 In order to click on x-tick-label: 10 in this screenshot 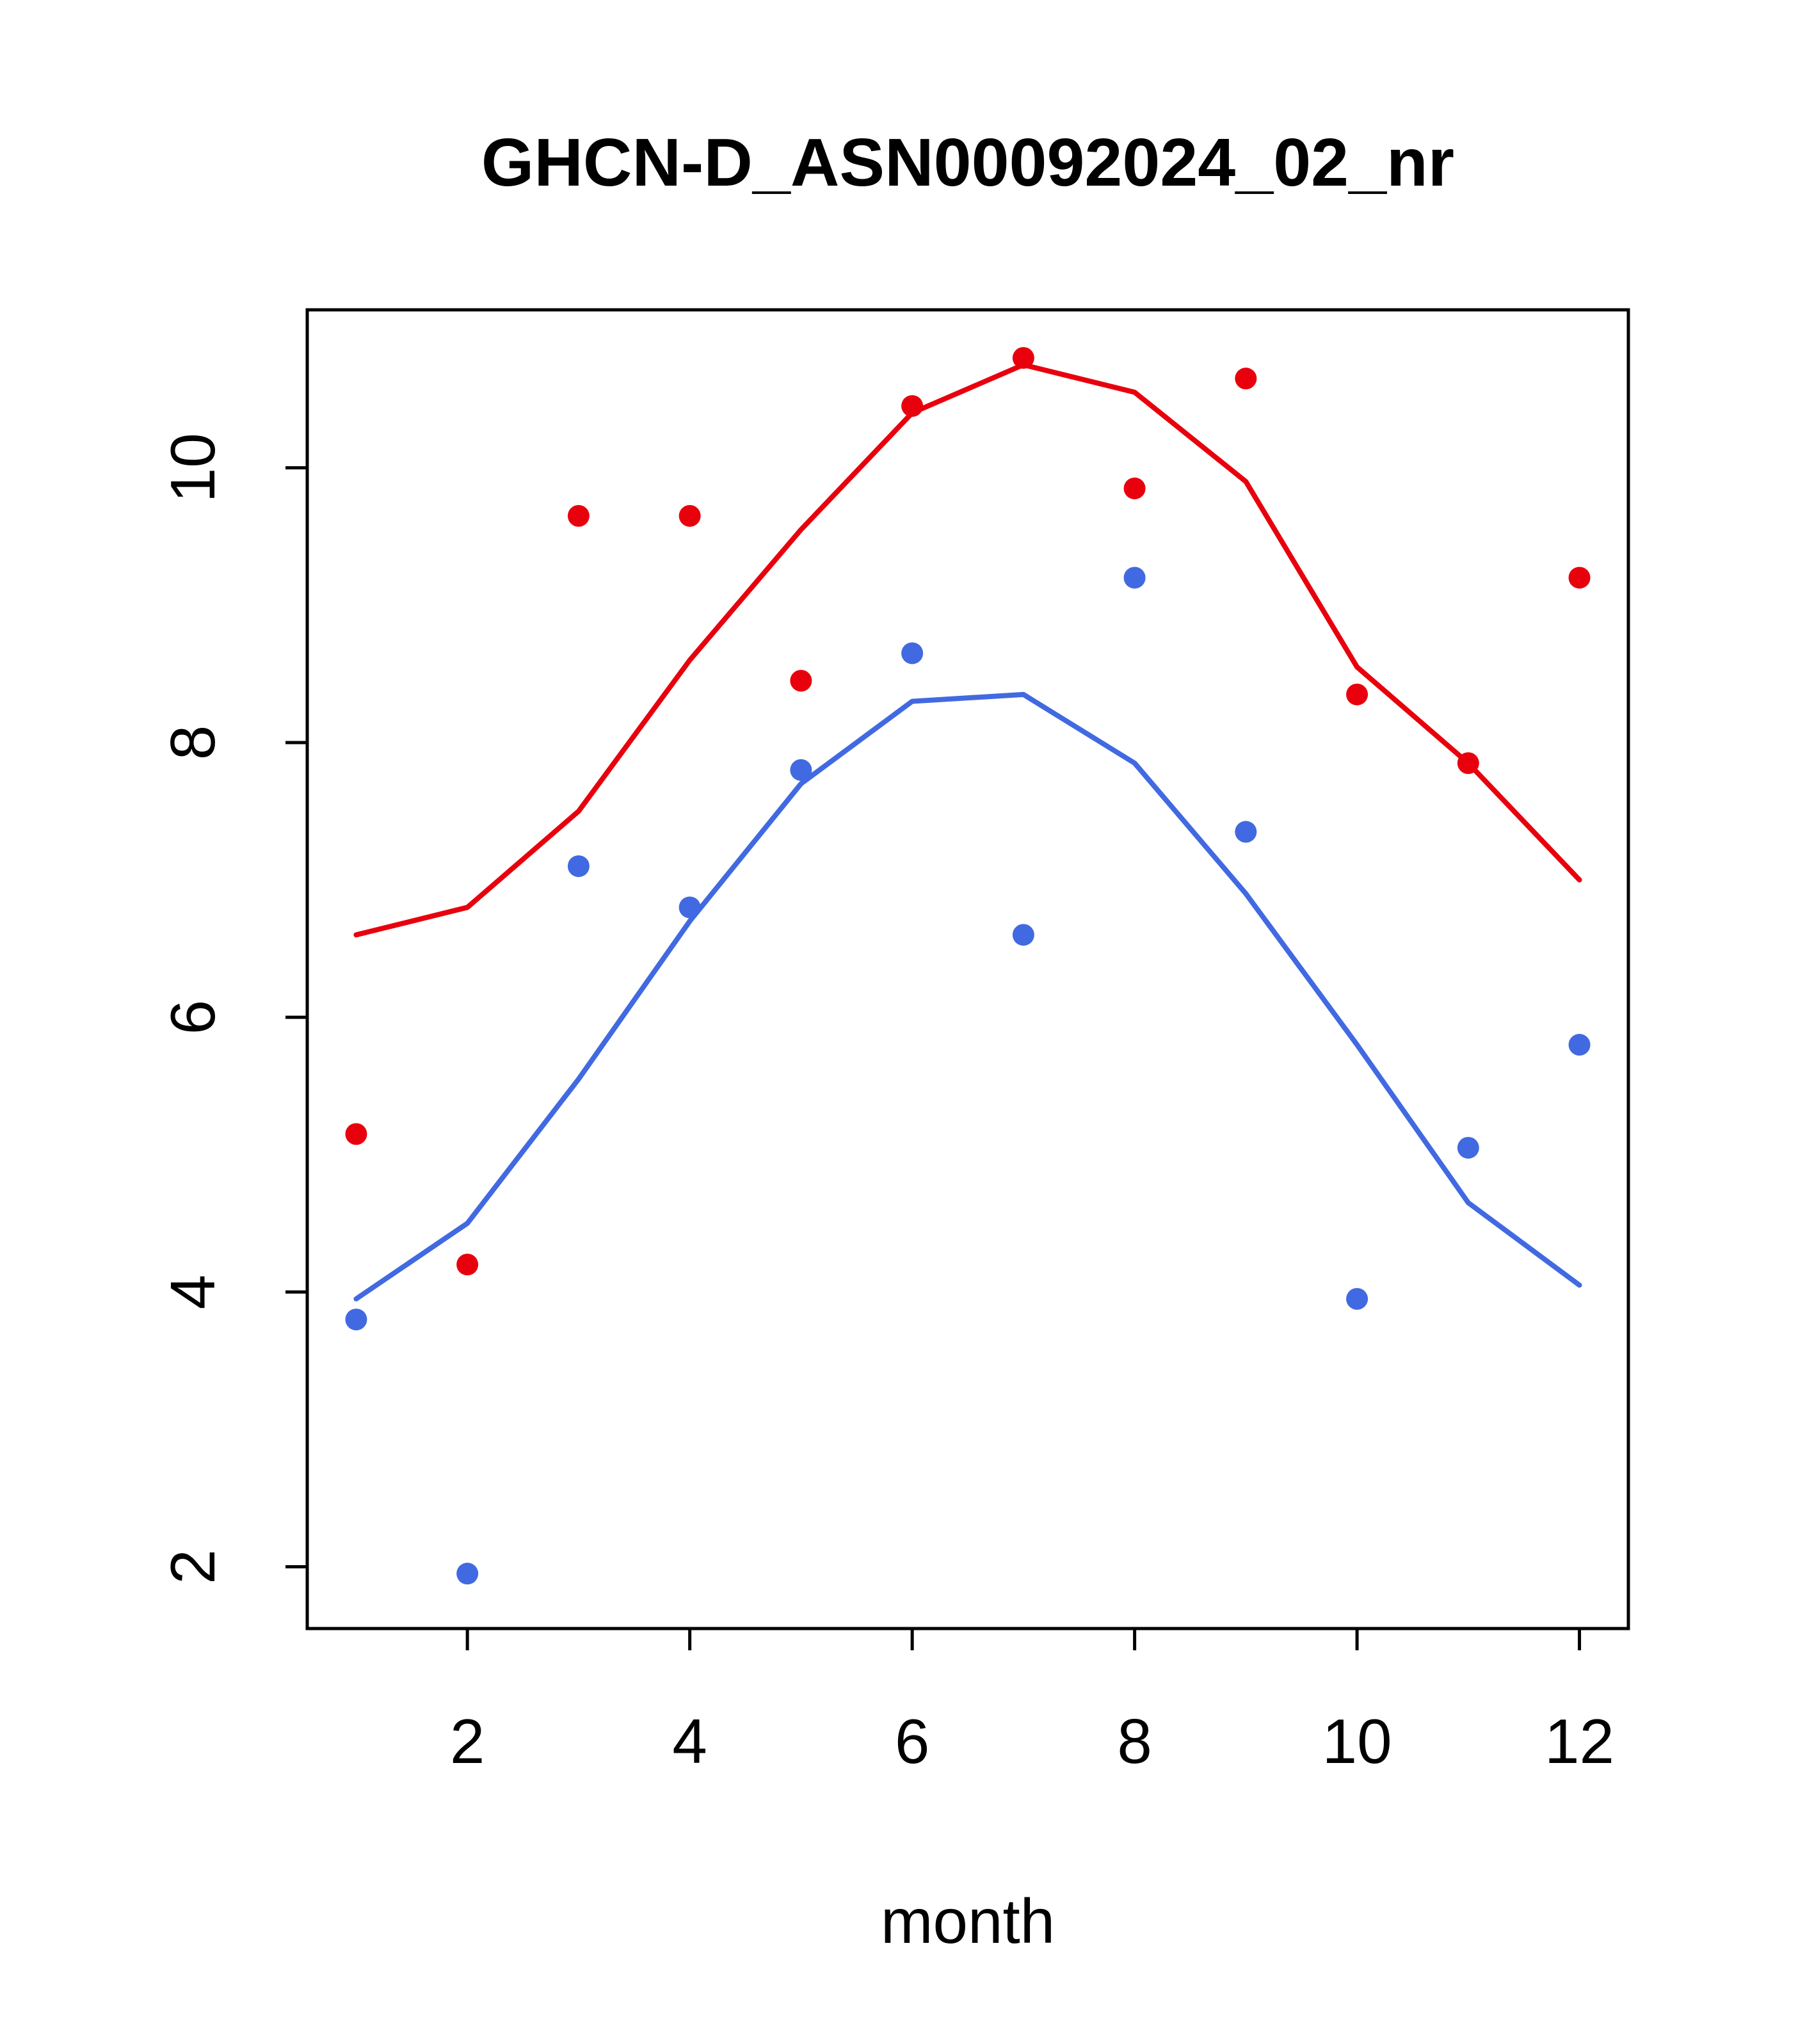, I will do `click(1357, 1741)`.